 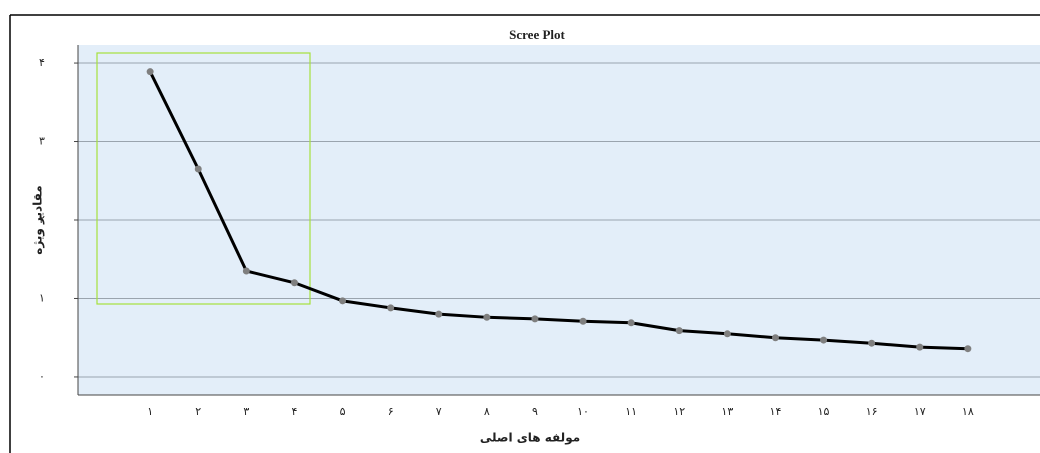 I want to click on x-tick-label: ۳, so click(x=246, y=411).